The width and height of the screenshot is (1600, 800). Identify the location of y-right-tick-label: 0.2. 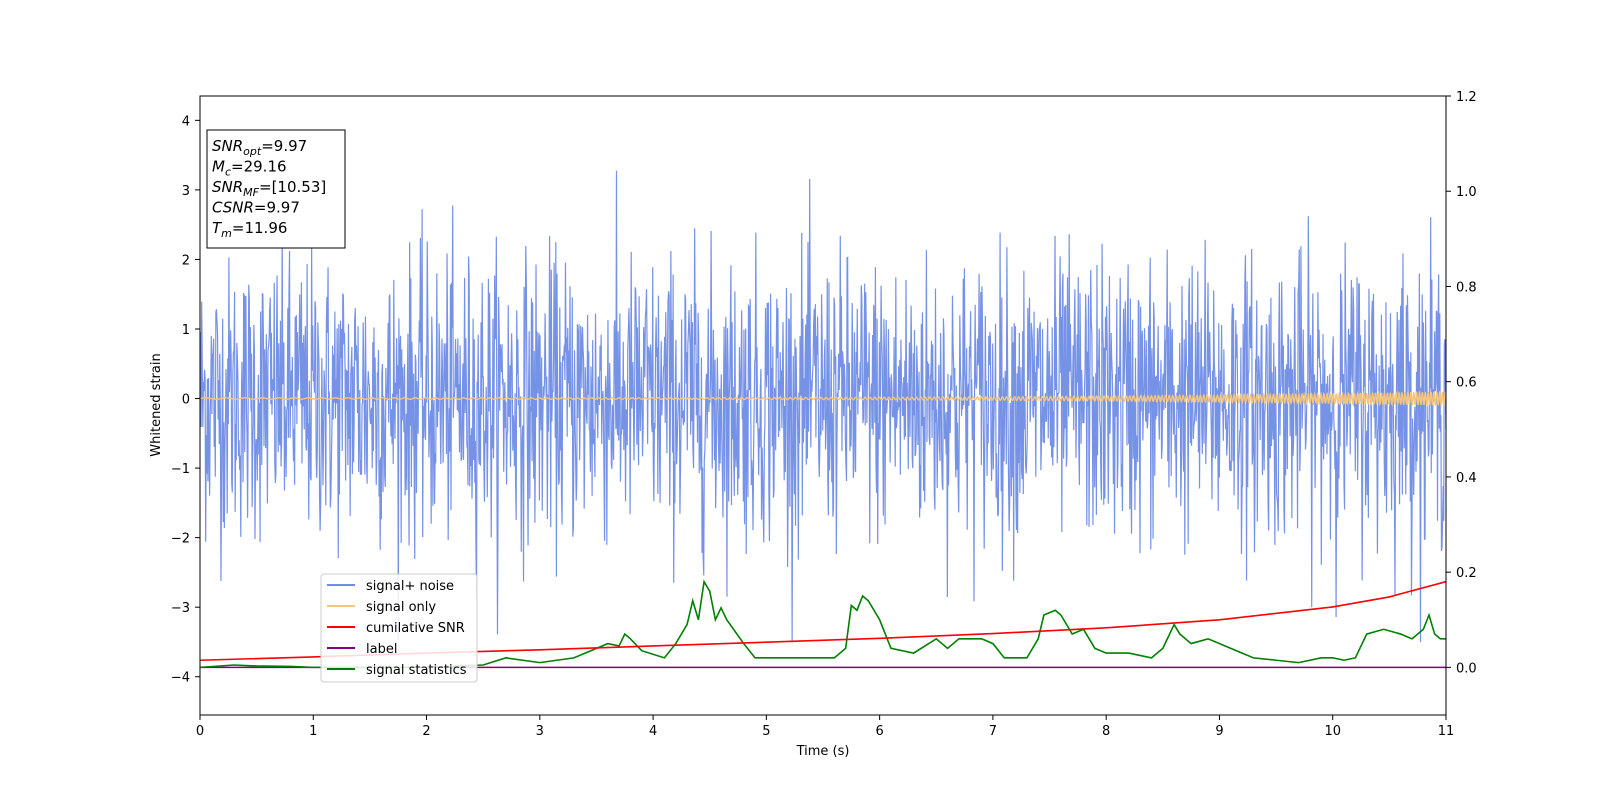
(1466, 573).